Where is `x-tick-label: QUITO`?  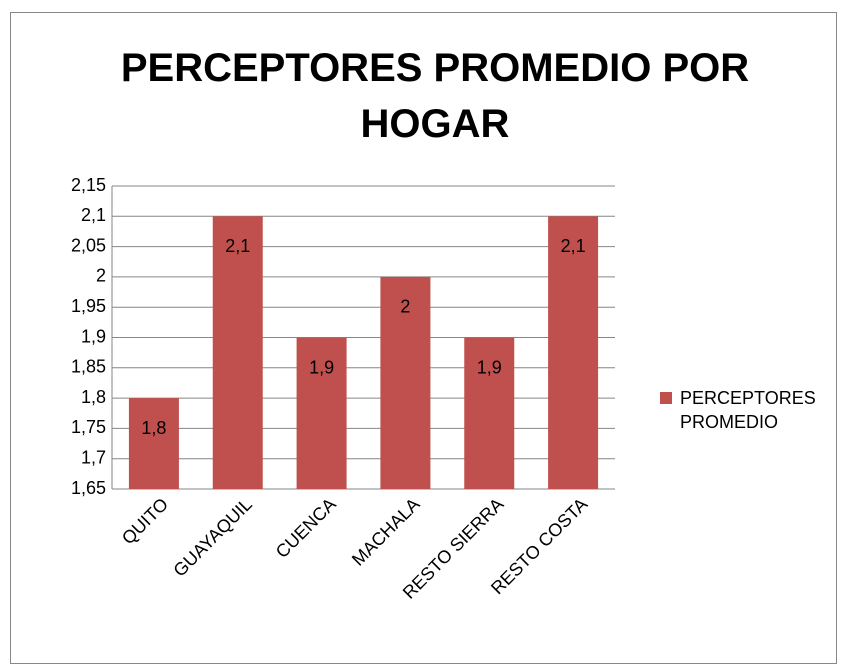 x-tick-label: QUITO is located at coordinates (145, 521).